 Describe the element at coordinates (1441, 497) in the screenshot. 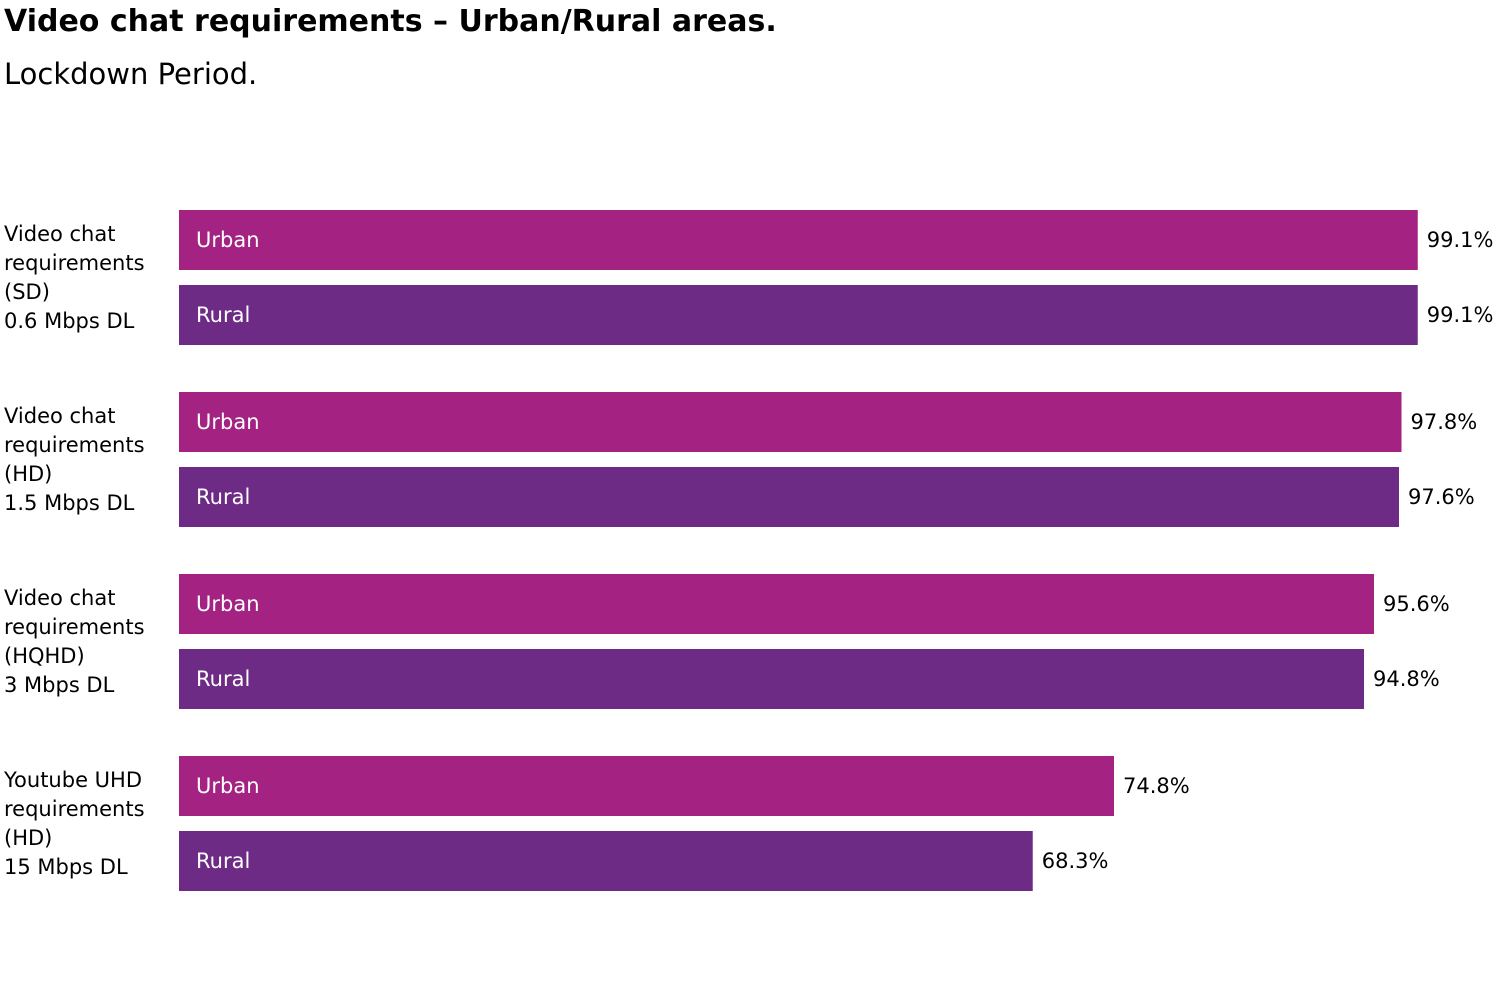

I see `bar-value-label: 97.6%` at that location.